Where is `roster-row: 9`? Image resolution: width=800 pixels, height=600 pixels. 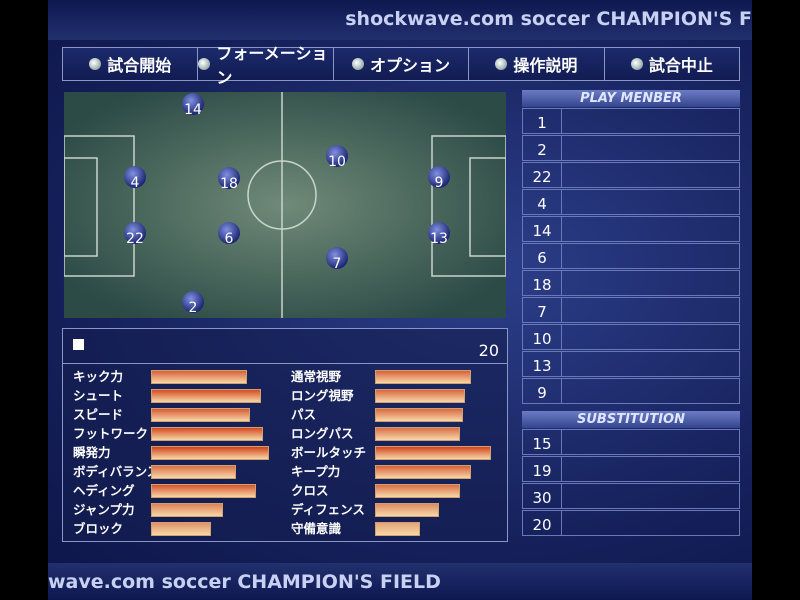 roster-row: 9 is located at coordinates (631, 391).